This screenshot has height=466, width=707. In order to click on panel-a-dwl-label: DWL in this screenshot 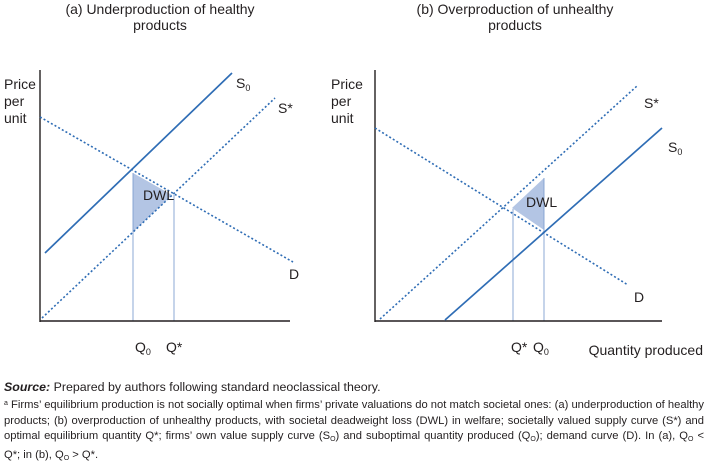, I will do `click(158, 195)`.